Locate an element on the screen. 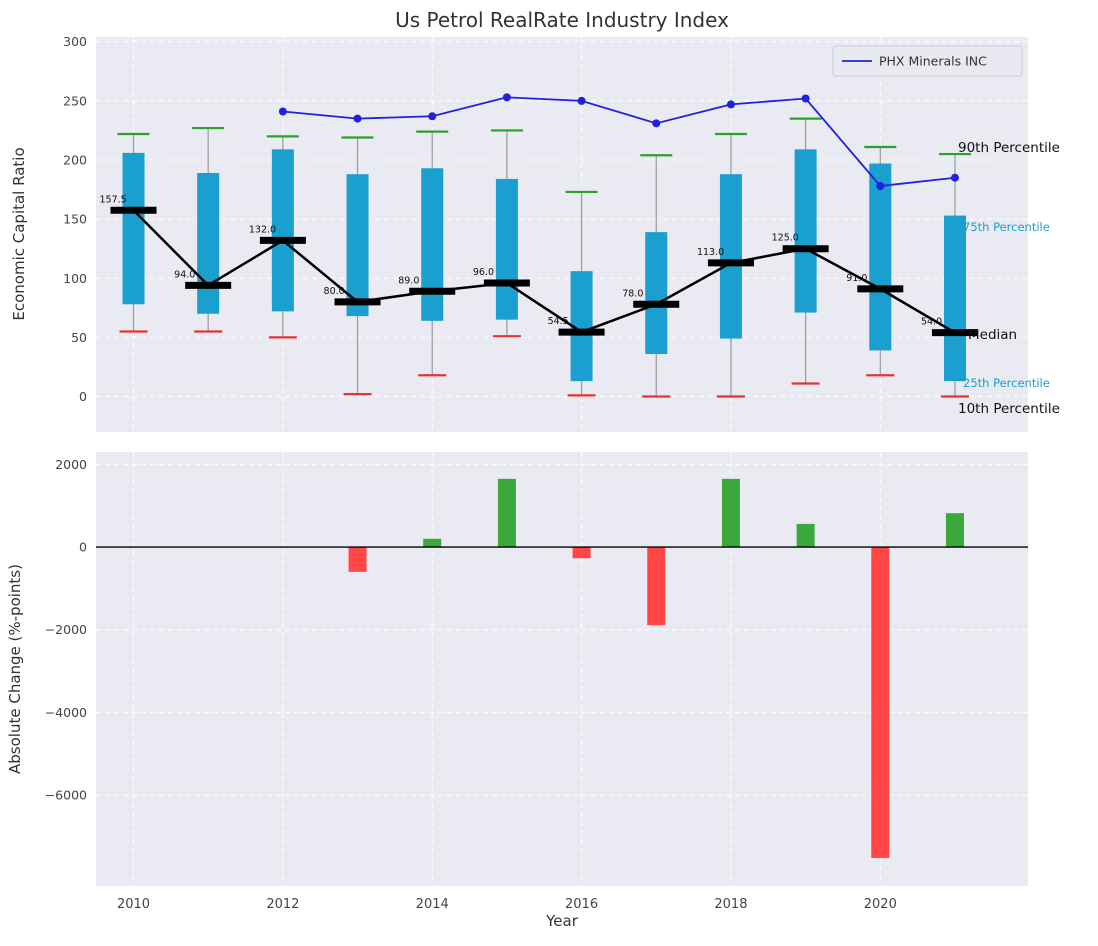 This screenshot has height=946, width=1098. median-value-label: 91.0 is located at coordinates (856, 278).